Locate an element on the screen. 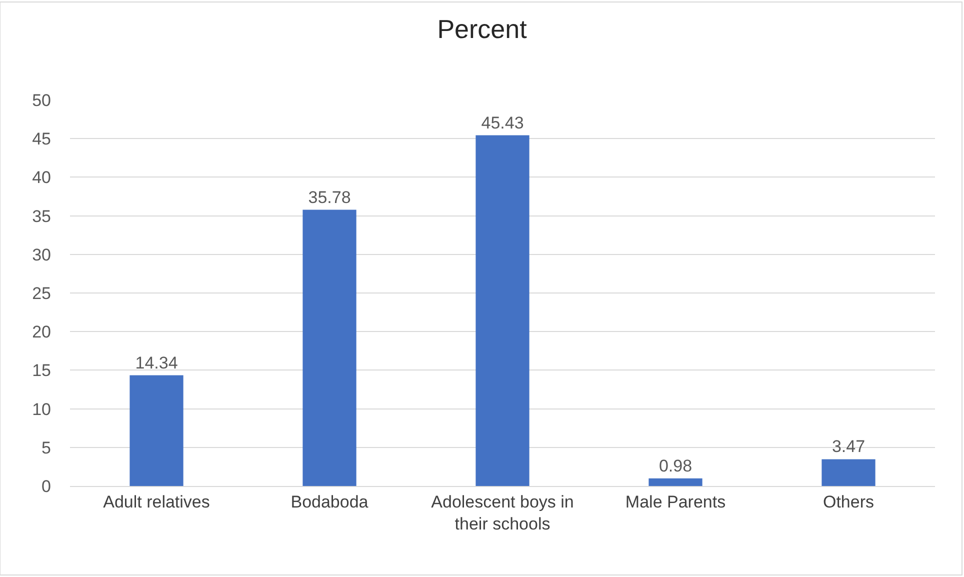 This screenshot has height=577, width=964. y-tick-label: 50 is located at coordinates (41, 100).